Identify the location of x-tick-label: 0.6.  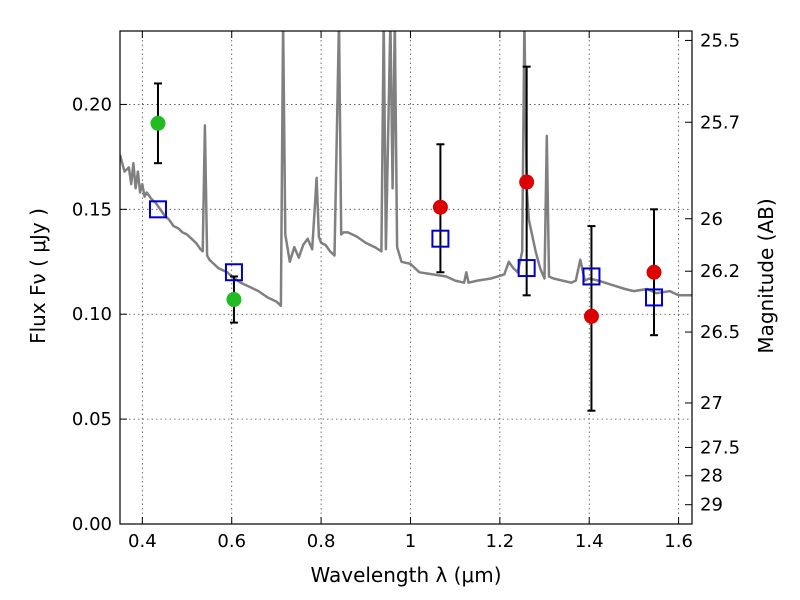
(231, 541).